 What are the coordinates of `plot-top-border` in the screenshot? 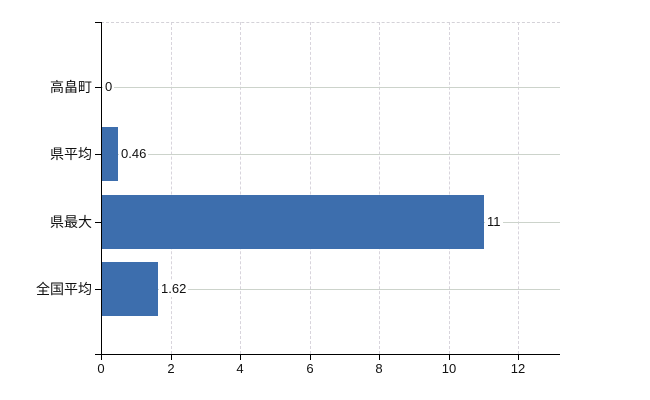 It's located at (330, 22).